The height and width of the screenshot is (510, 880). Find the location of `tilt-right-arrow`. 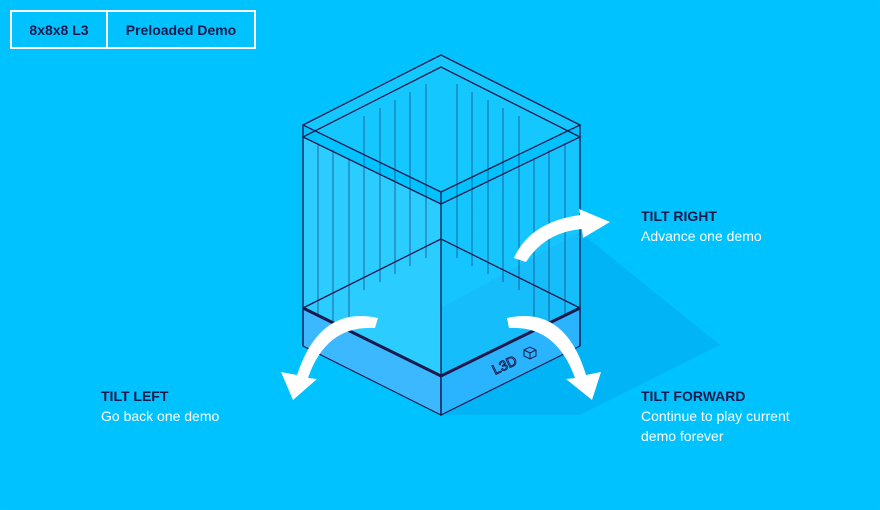

tilt-right-arrow is located at coordinates (562, 235).